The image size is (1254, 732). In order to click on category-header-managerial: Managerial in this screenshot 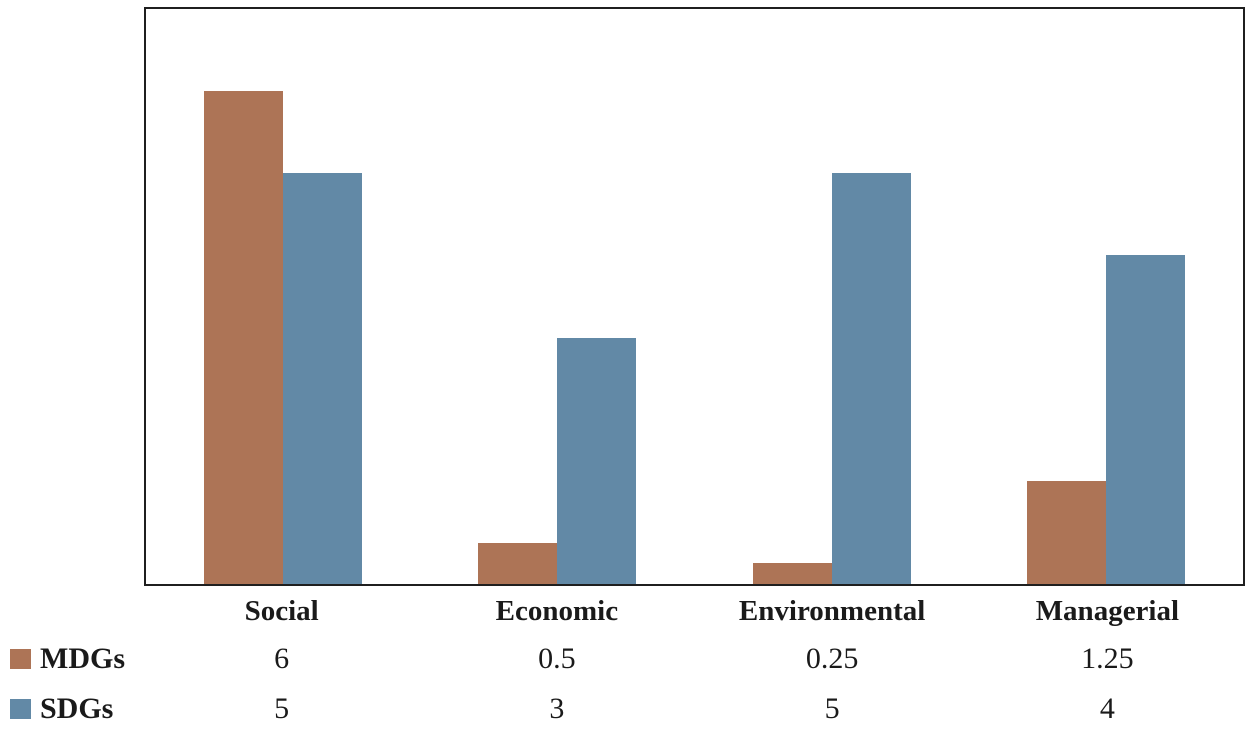, I will do `click(1107, 610)`.